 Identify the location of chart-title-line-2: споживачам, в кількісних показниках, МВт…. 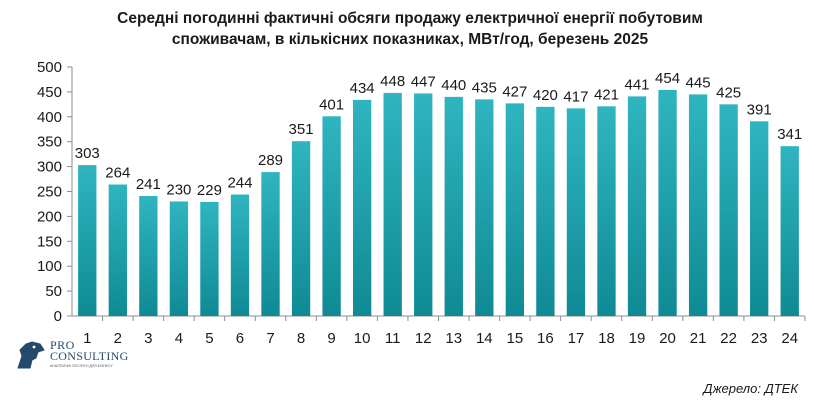
(410, 39).